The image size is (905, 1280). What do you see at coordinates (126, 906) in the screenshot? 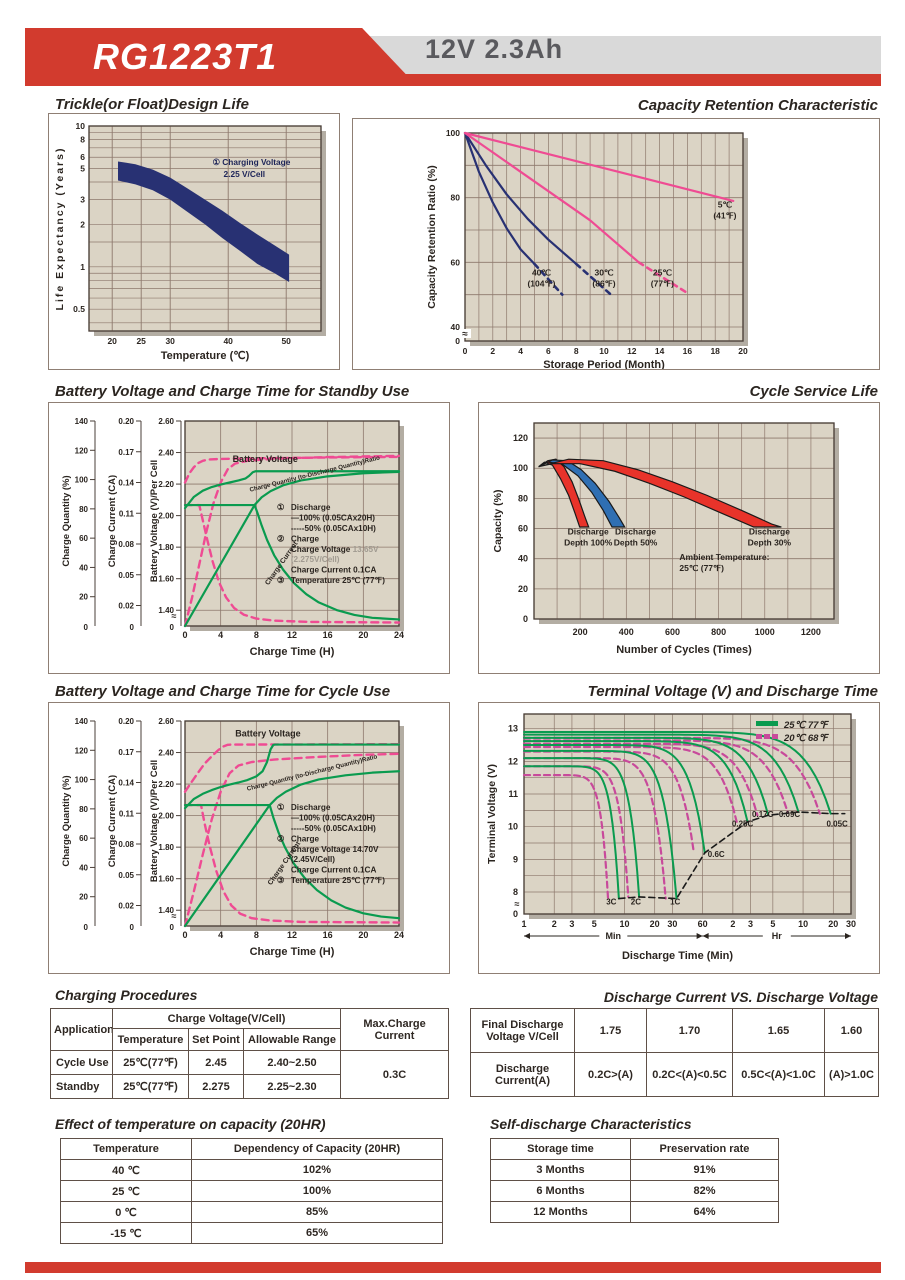
I see `svg-text: 0.02` at bounding box center [126, 906].